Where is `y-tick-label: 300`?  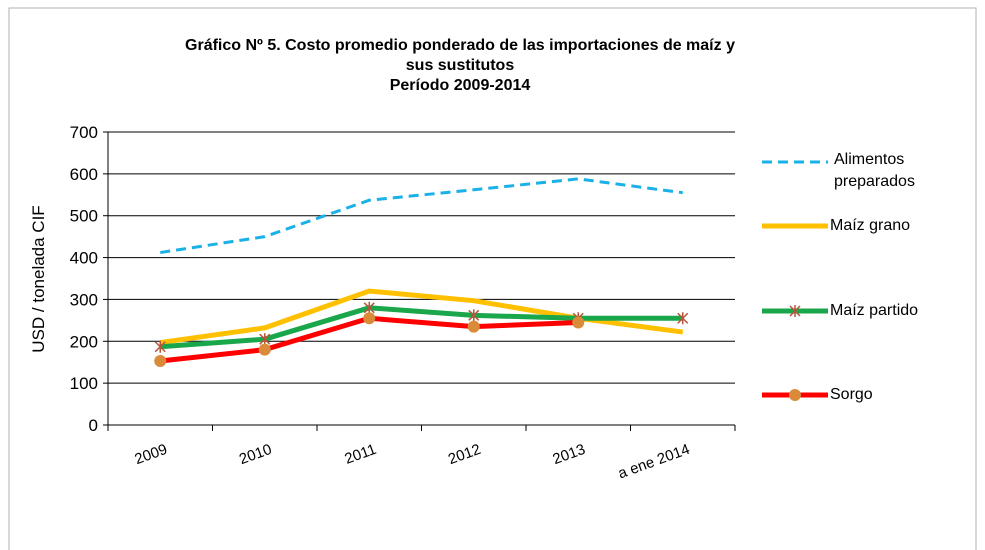
y-tick-label: 300 is located at coordinates (84, 299).